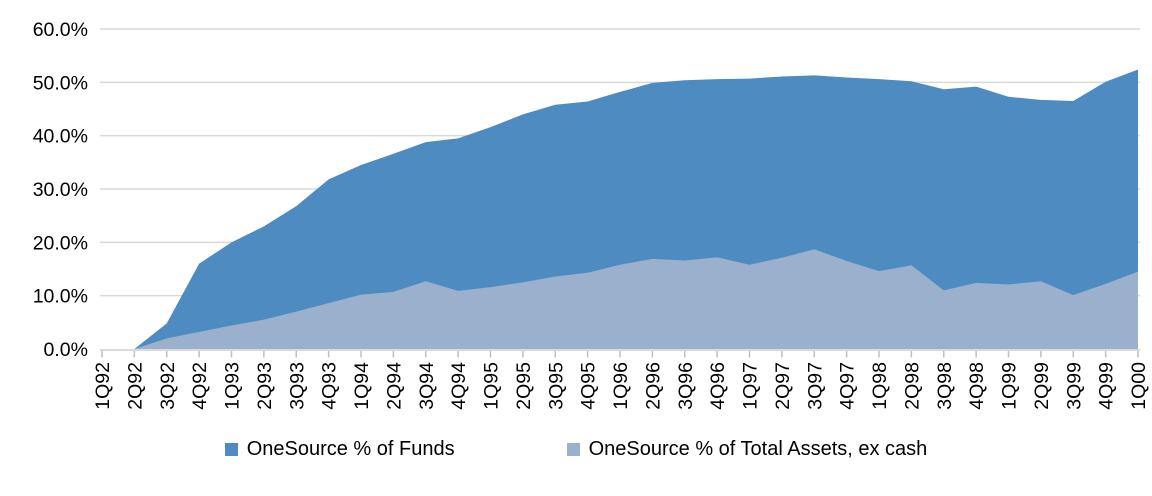  What do you see at coordinates (233, 386) in the screenshot?
I see `x-tick-label: 1Q93` at bounding box center [233, 386].